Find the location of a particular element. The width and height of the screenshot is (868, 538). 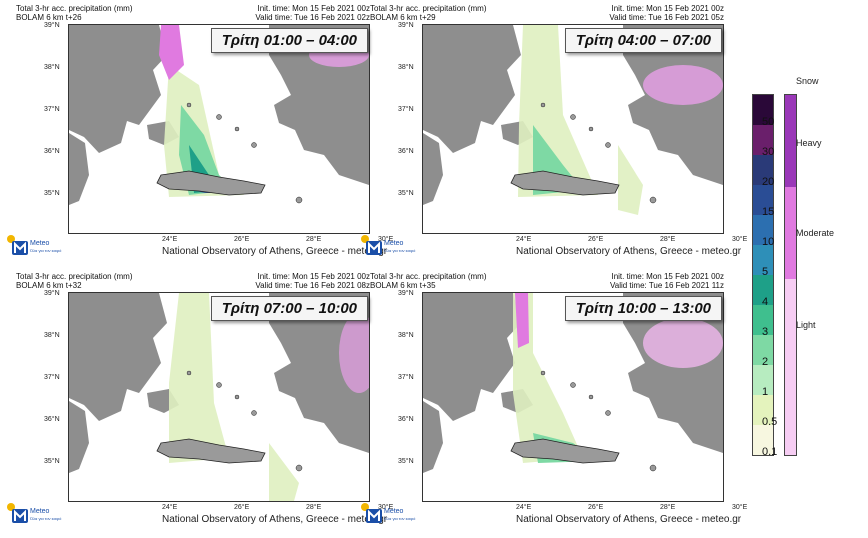

valid-time: Valid time: Tue 16 Feb 2021 08z is located at coordinates (312, 285).